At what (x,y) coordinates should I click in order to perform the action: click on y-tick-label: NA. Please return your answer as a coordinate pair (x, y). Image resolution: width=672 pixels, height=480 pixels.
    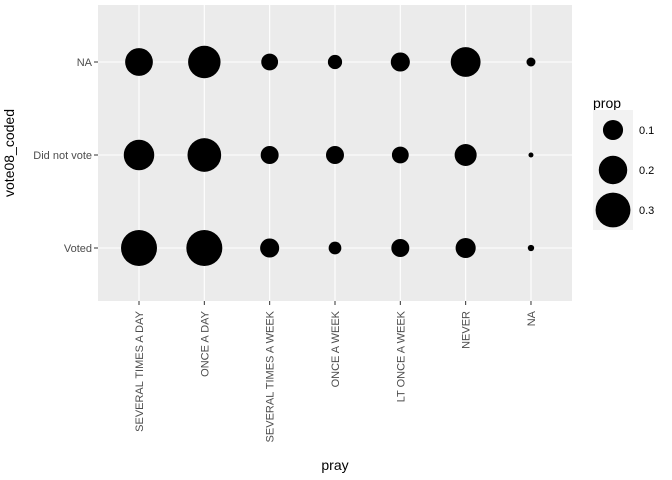
    Looking at the image, I should click on (85, 63).